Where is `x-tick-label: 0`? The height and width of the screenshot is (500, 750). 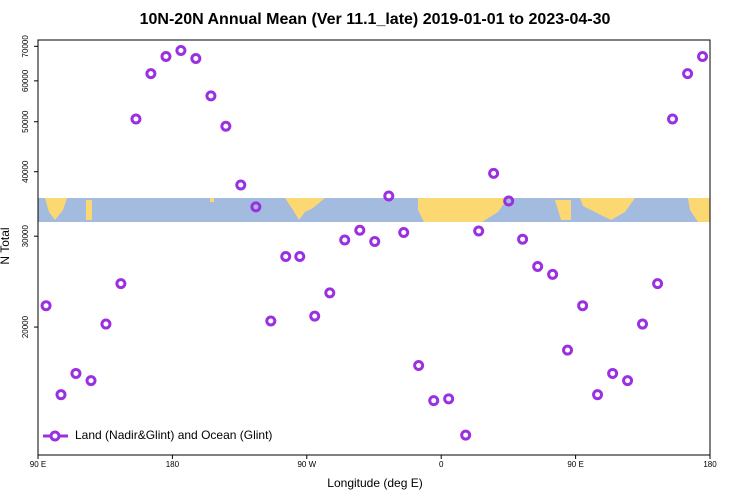 x-tick-label: 0 is located at coordinates (441, 464).